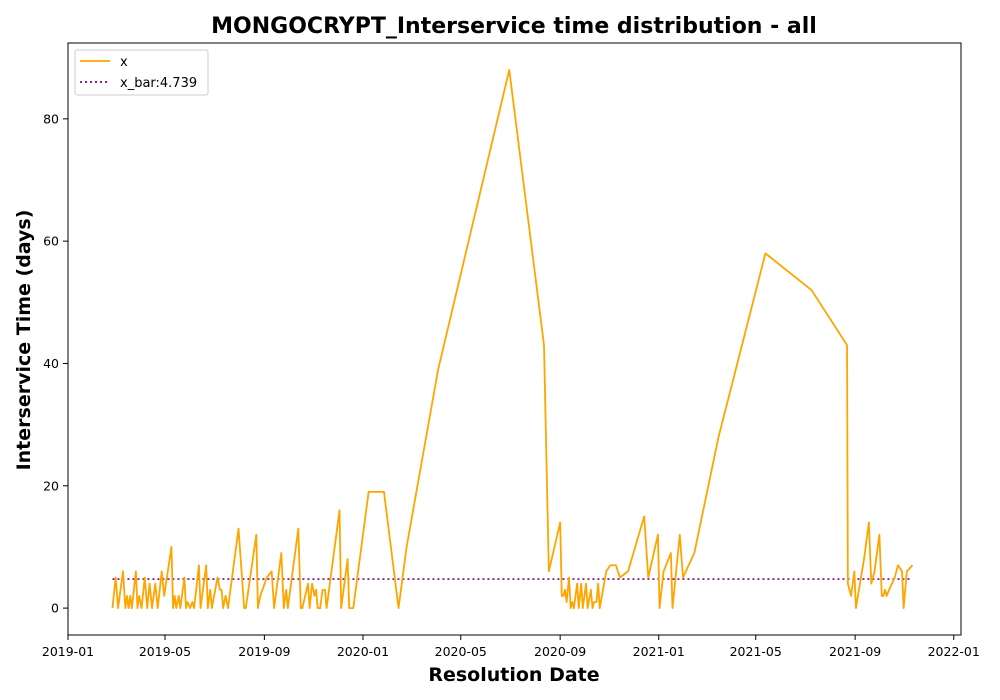 This screenshot has width=1000, height=700. What do you see at coordinates (124, 62) in the screenshot?
I see `legend-label-x: x` at bounding box center [124, 62].